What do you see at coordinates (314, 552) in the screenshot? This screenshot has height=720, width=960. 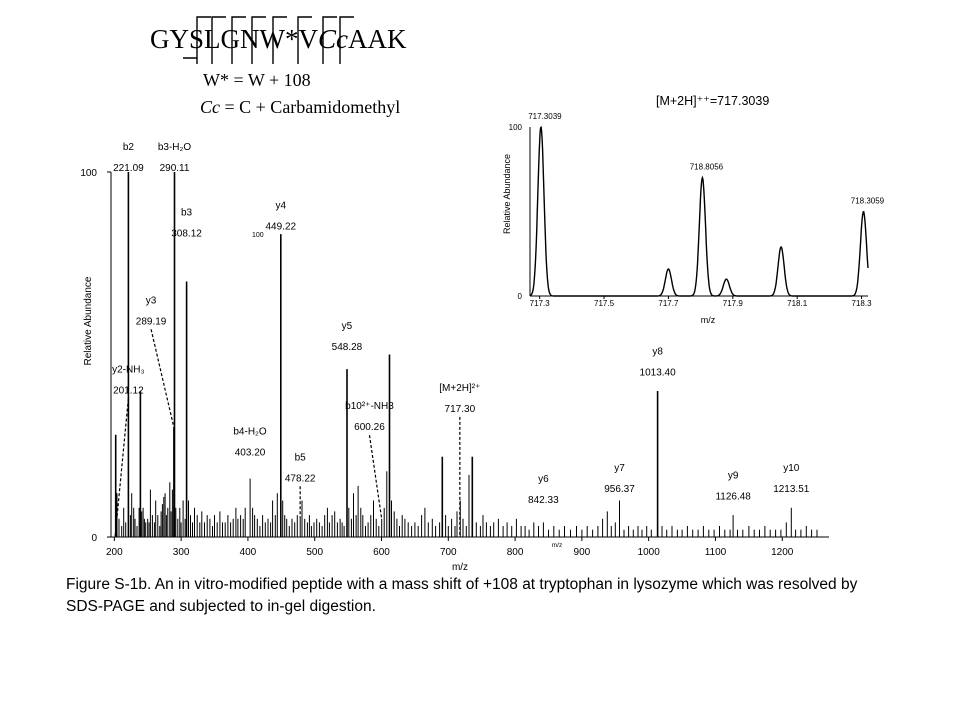 I see `x-tick-label: 500` at bounding box center [314, 552].